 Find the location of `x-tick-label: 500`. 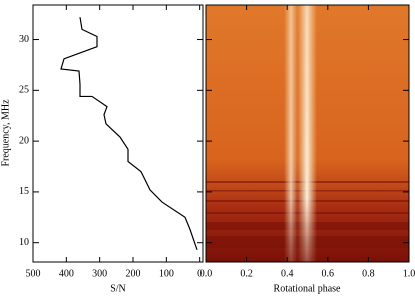

x-tick-label: 500 is located at coordinates (33, 273).